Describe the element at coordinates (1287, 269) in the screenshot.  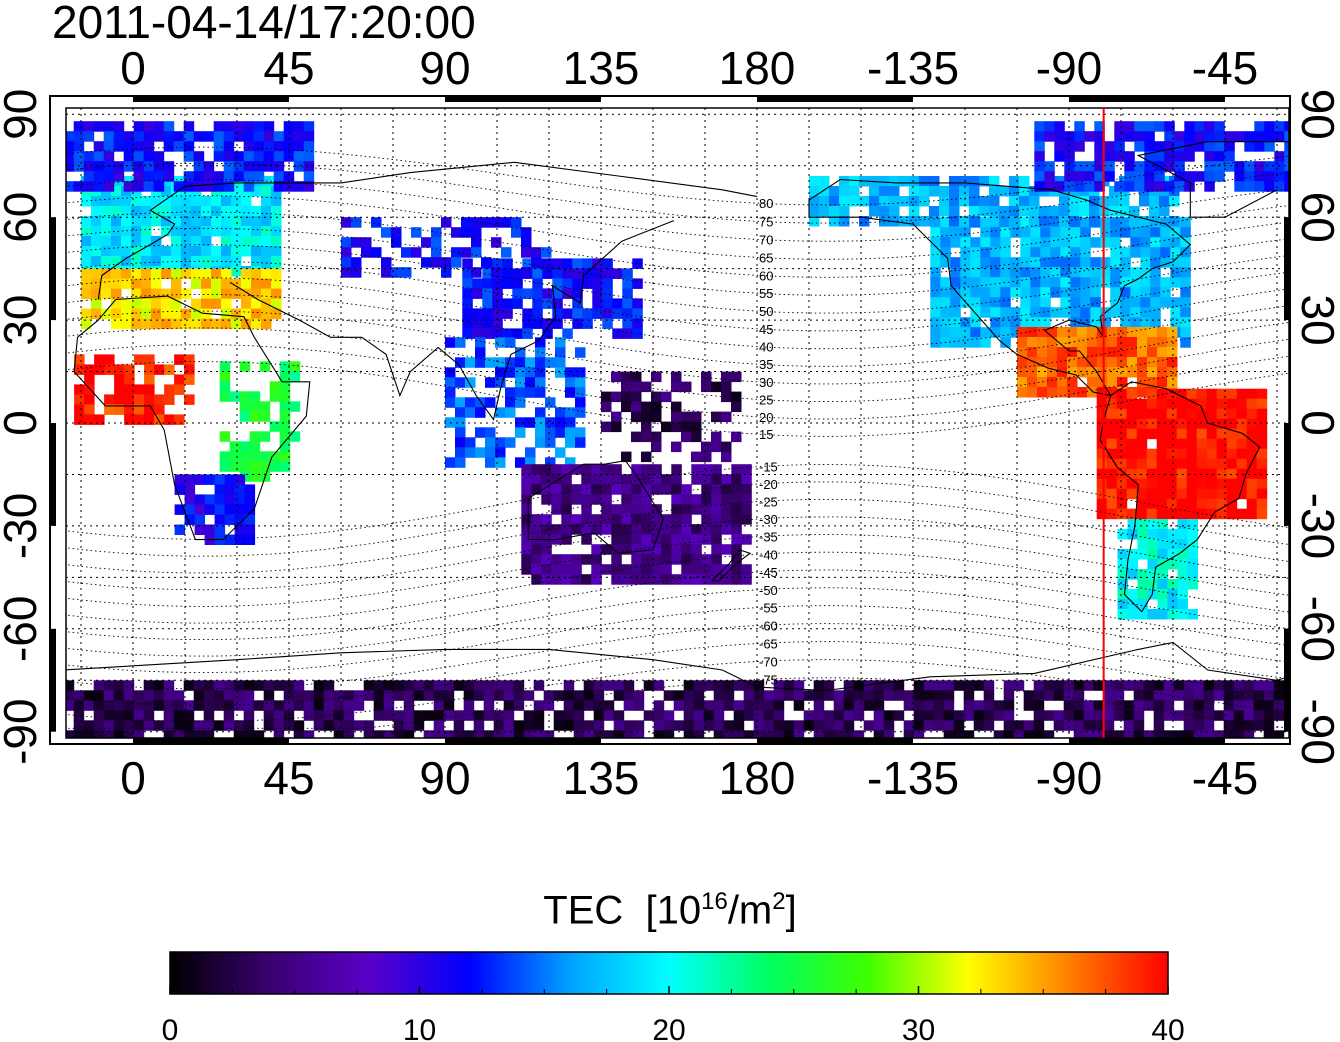
I see `frame-bar-right` at that location.